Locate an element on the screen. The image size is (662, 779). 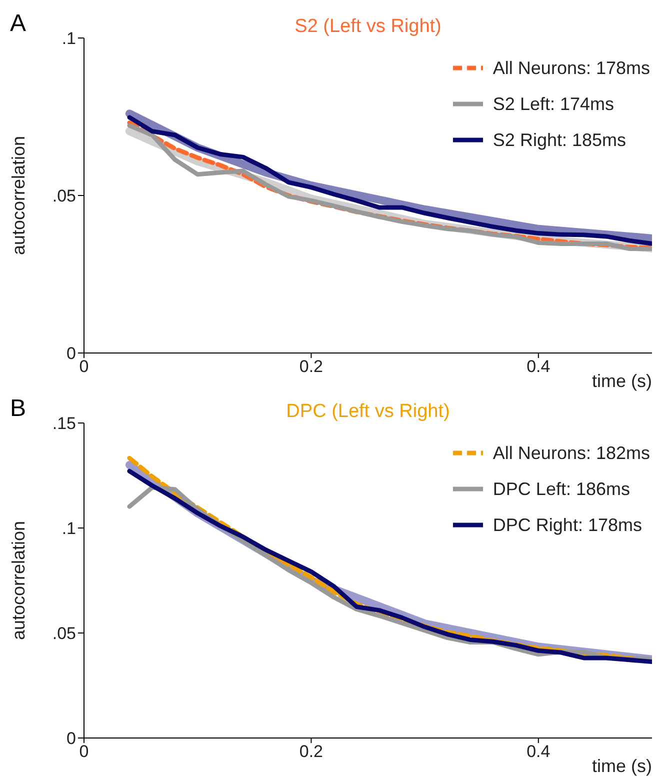
legend-label: All Neurons: 182ms is located at coordinates (571, 453).